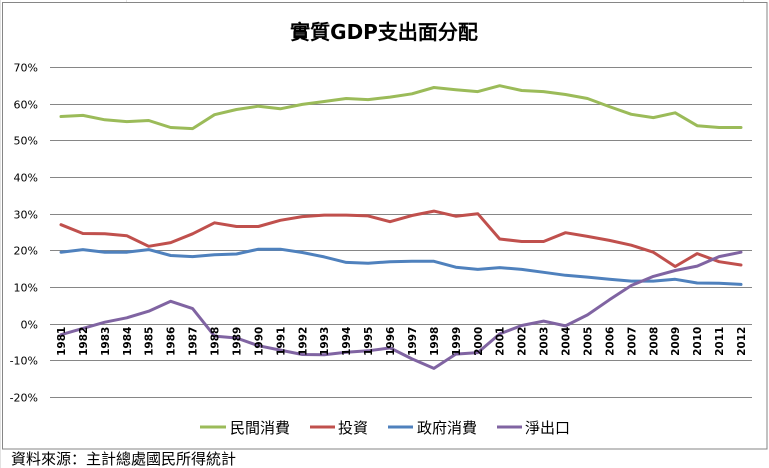  What do you see at coordinates (533, 428) in the screenshot?
I see `legend-item-net-exports: 淨出口` at bounding box center [533, 428].